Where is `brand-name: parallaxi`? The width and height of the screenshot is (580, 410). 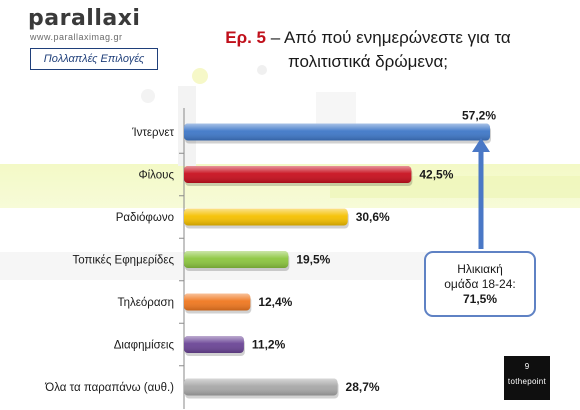 brand-name: parallaxi is located at coordinates (84, 18).